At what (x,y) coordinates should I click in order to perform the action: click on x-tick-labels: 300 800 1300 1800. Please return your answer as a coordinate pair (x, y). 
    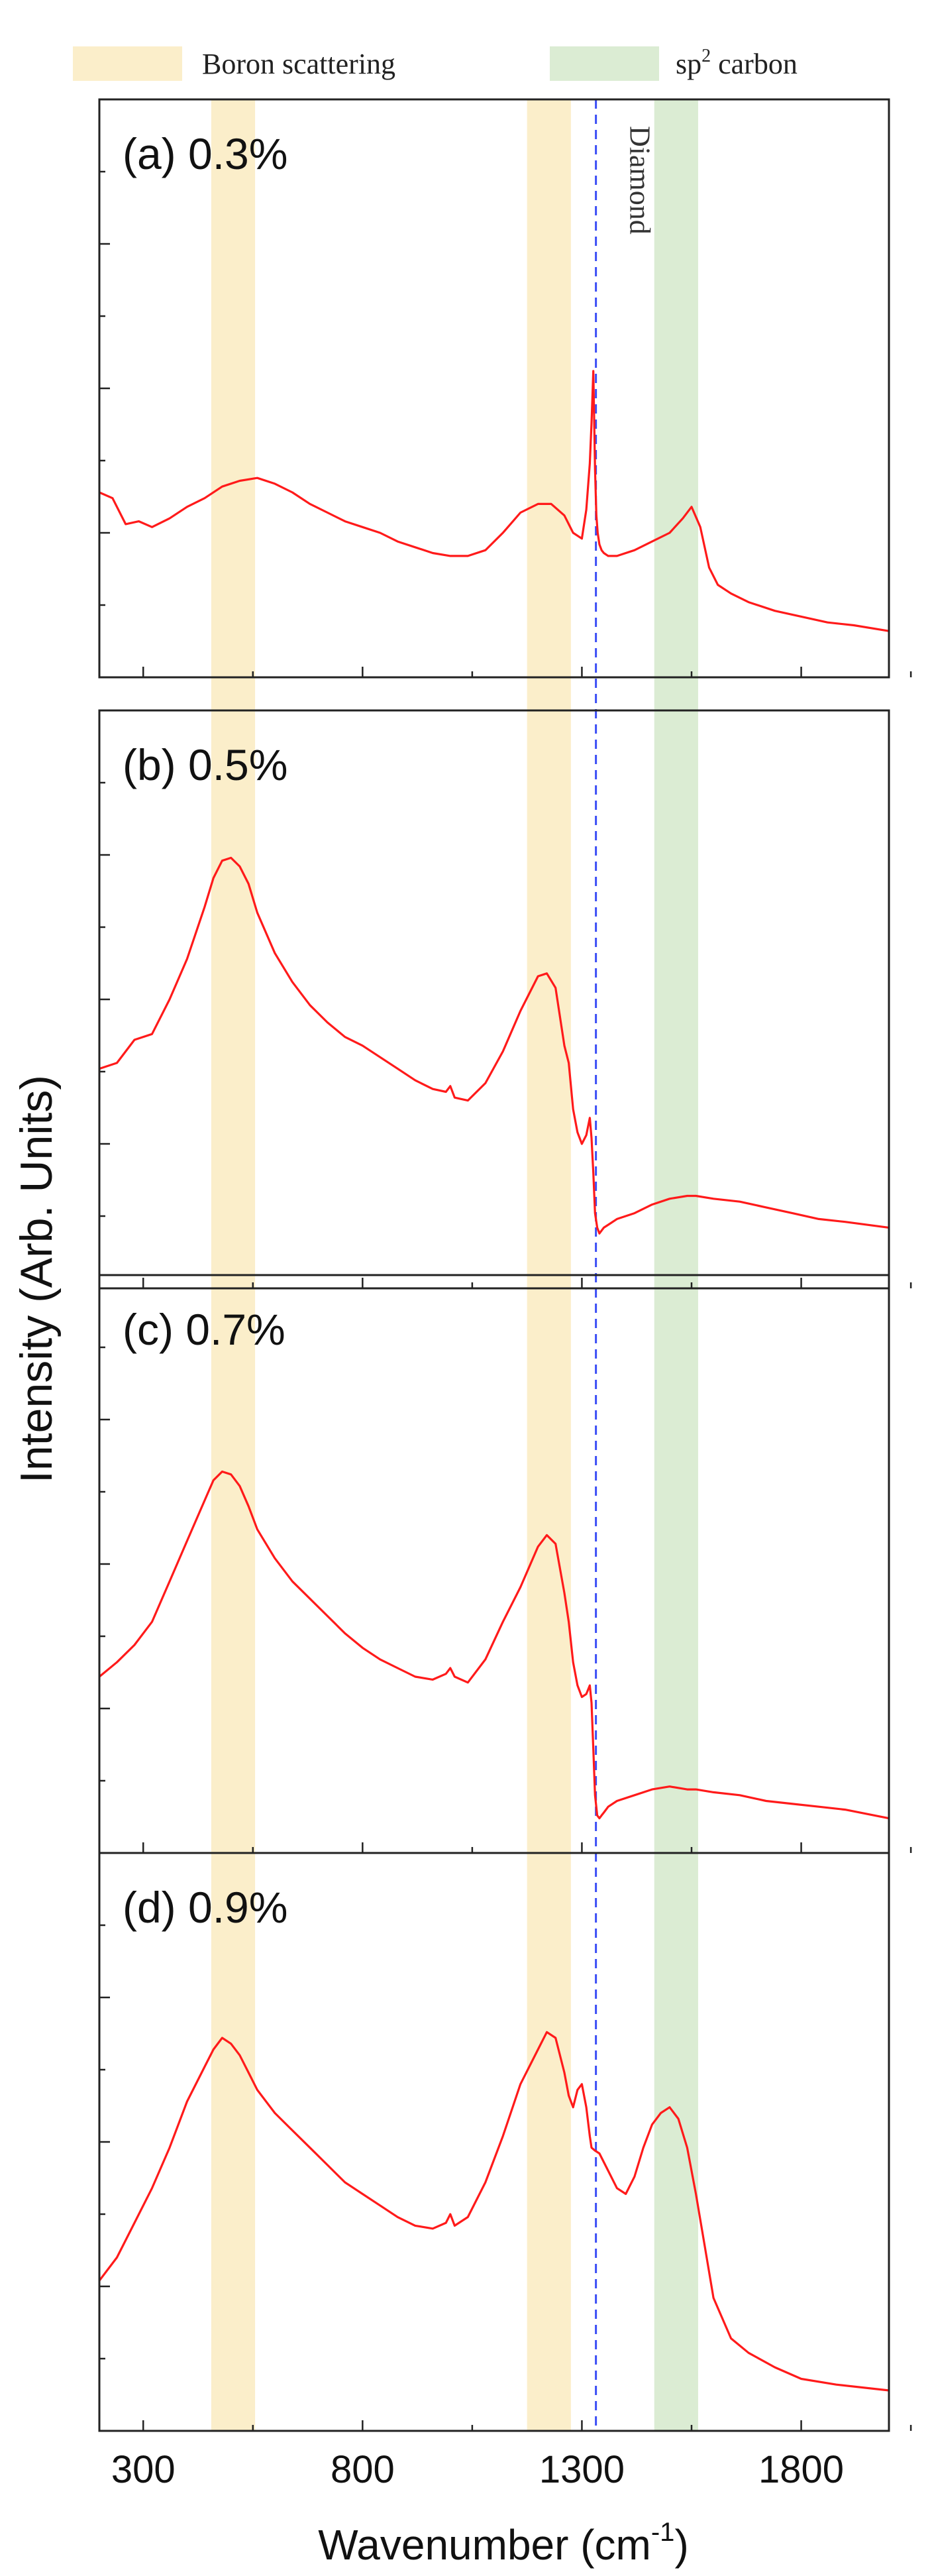
    Looking at the image, I should click on (477, 2469).